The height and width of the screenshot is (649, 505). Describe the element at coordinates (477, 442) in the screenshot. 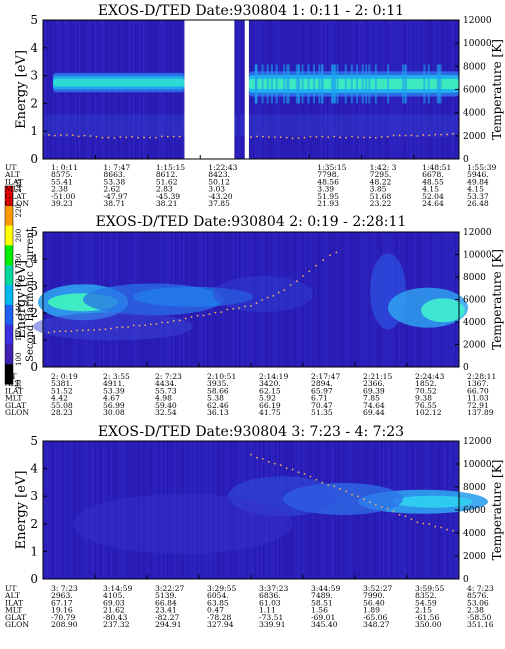

I see `y2-tick-label: 12000` at that location.